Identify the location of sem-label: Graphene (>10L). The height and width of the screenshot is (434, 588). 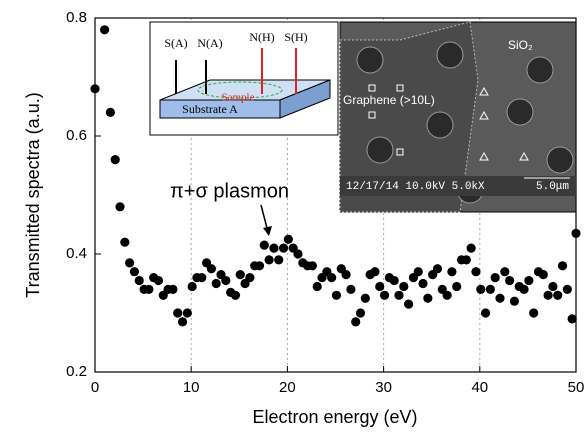
(389, 100).